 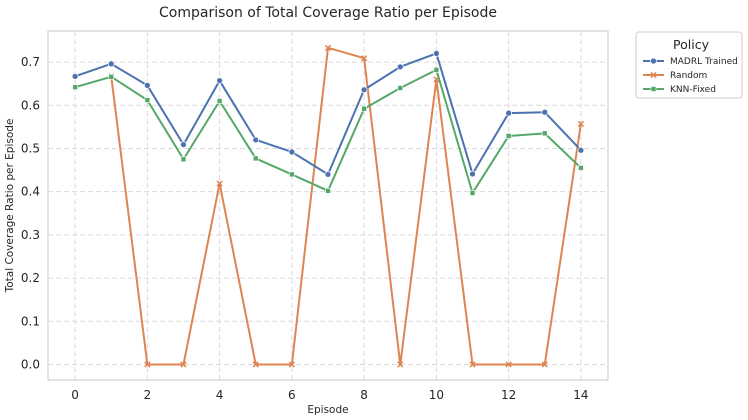 What do you see at coordinates (364, 395) in the screenshot?
I see `x-tick-label: 8` at bounding box center [364, 395].